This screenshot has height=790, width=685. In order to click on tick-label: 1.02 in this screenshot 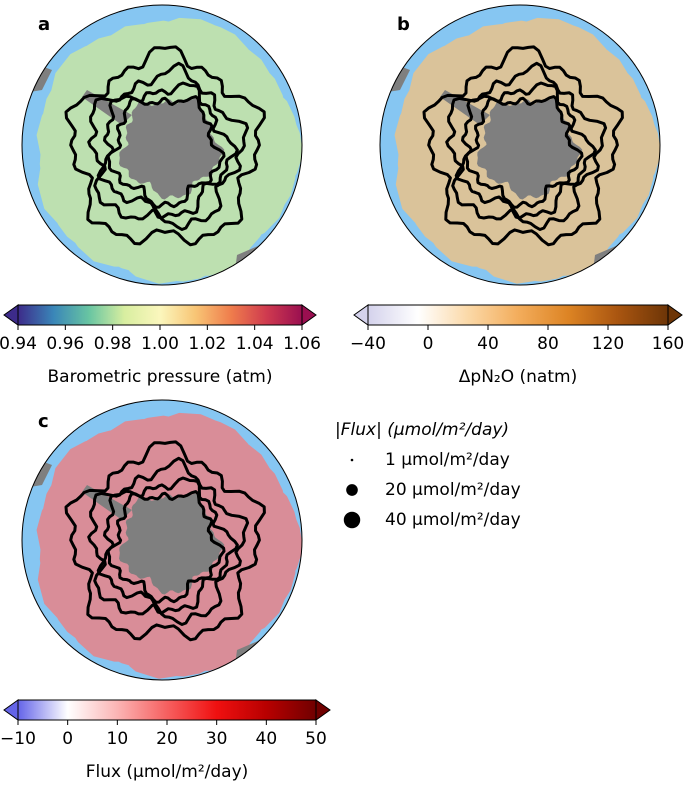, I will do `click(207, 344)`.